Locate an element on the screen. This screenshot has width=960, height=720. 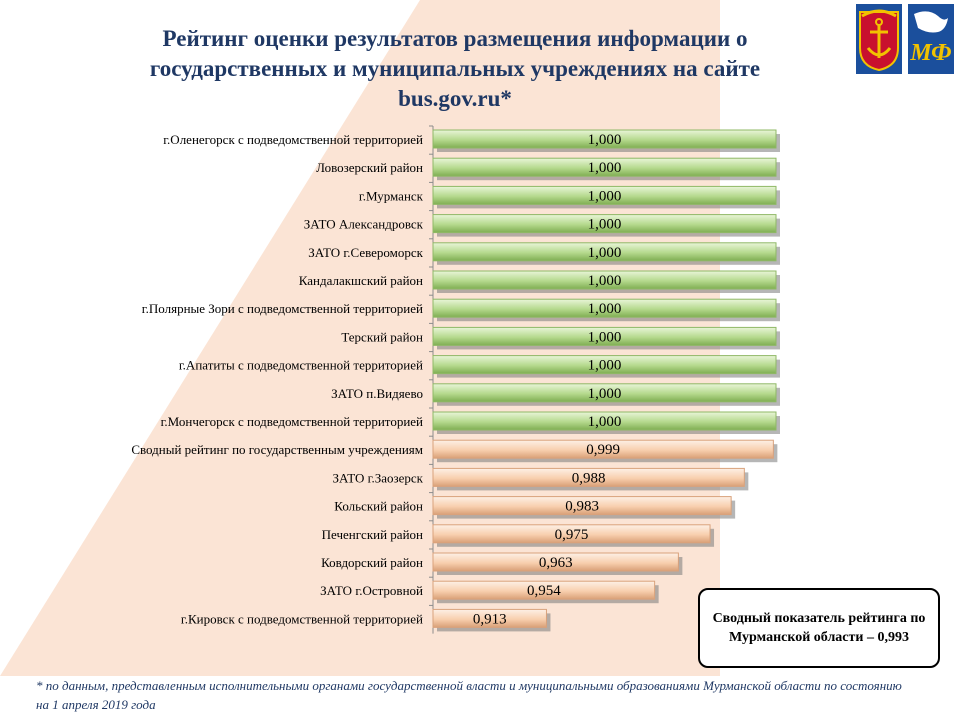
data-label: 0,913 is located at coordinates (490, 619).